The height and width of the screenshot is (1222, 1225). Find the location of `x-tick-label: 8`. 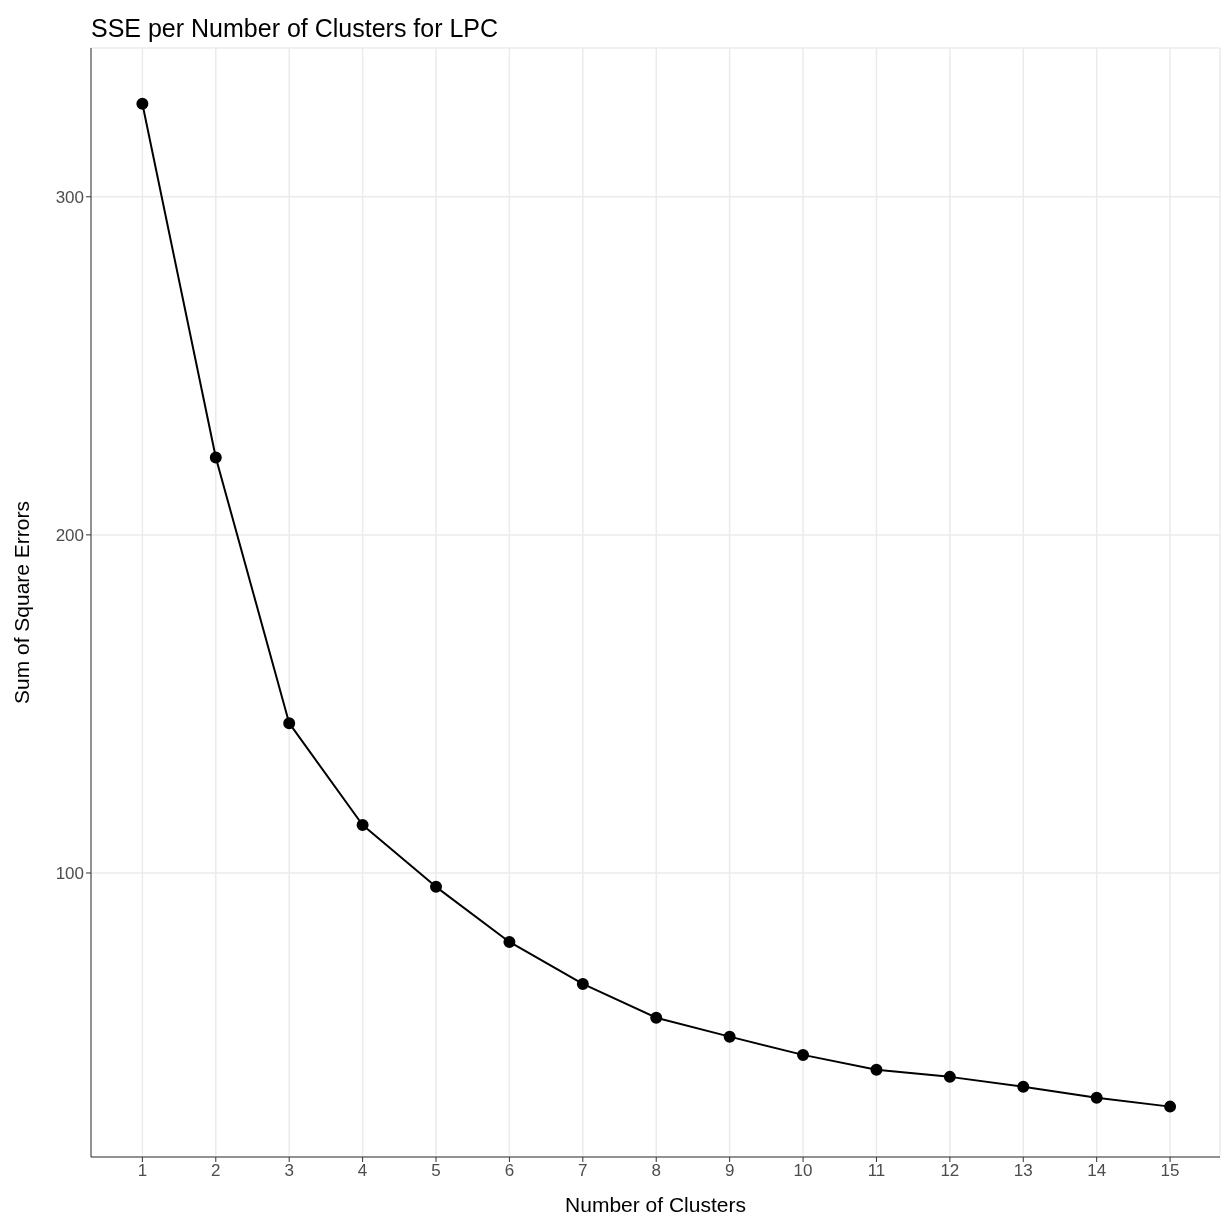

x-tick-label: 8 is located at coordinates (656, 1171).